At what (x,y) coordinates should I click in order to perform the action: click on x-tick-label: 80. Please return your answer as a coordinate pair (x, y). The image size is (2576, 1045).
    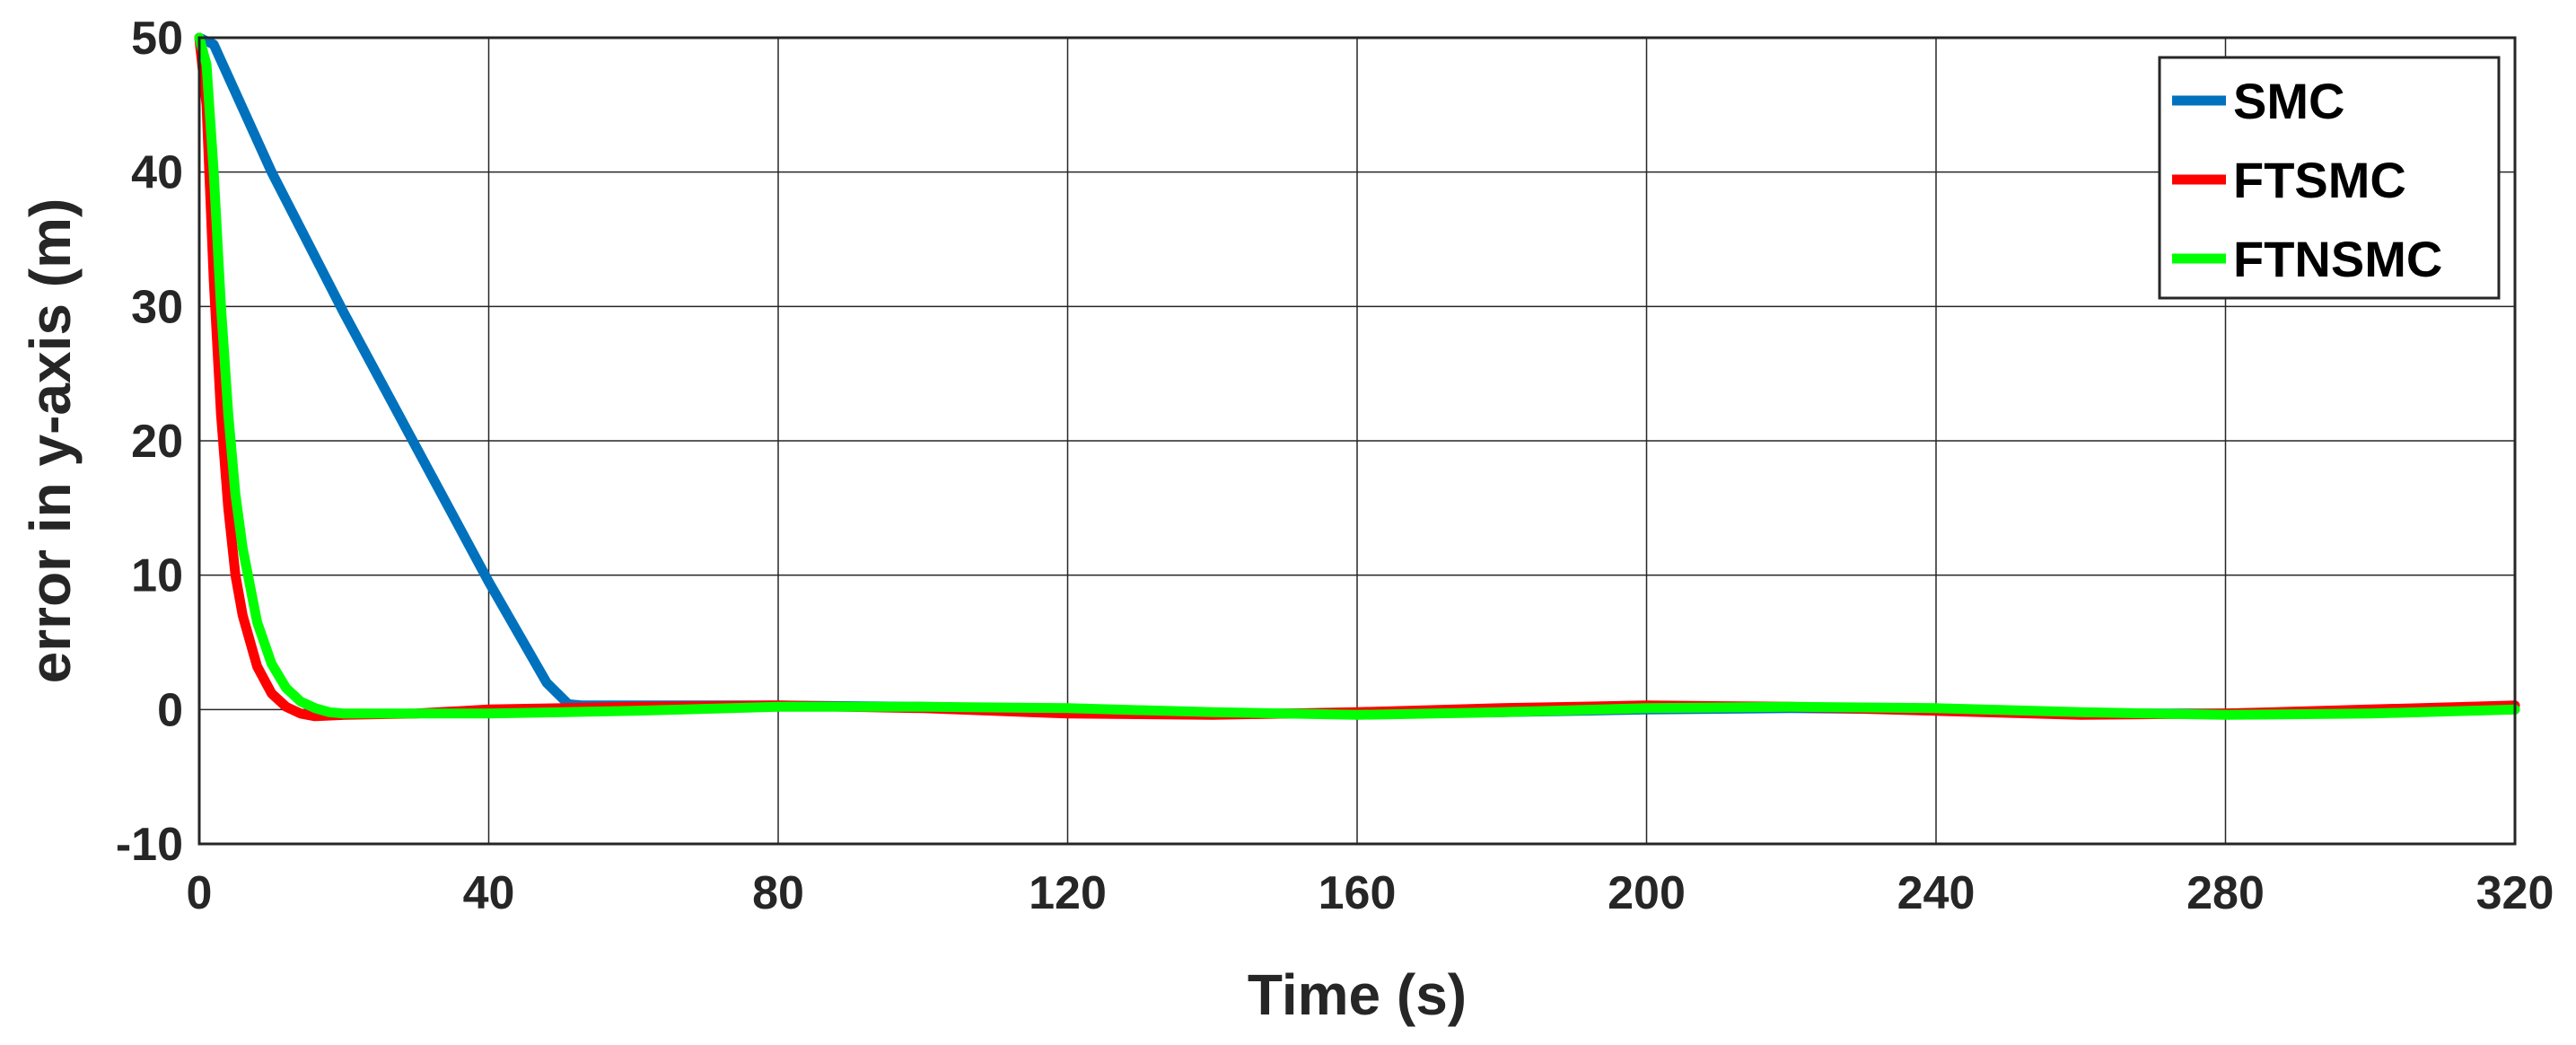
    Looking at the image, I should click on (778, 893).